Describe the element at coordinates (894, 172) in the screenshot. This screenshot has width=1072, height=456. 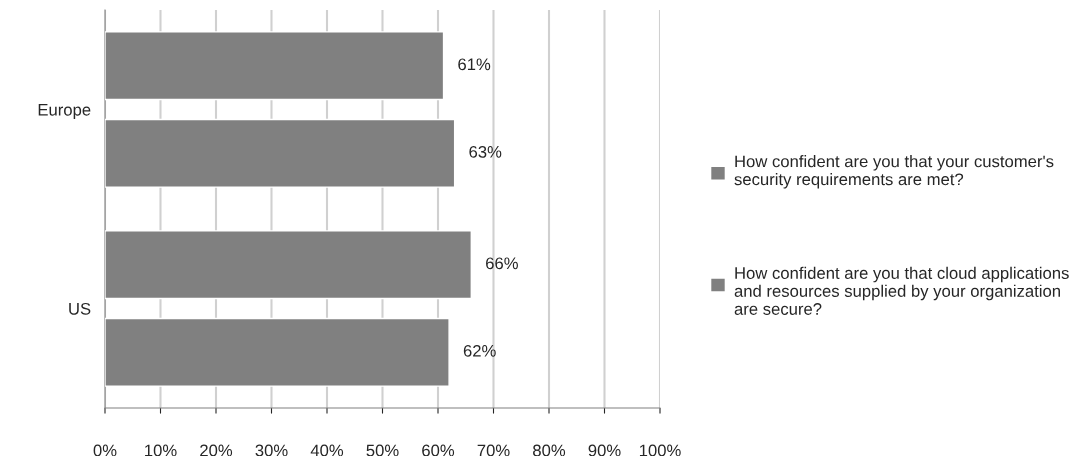
I see `legend-label: How confident are you that your customer's security requirements are met?` at that location.